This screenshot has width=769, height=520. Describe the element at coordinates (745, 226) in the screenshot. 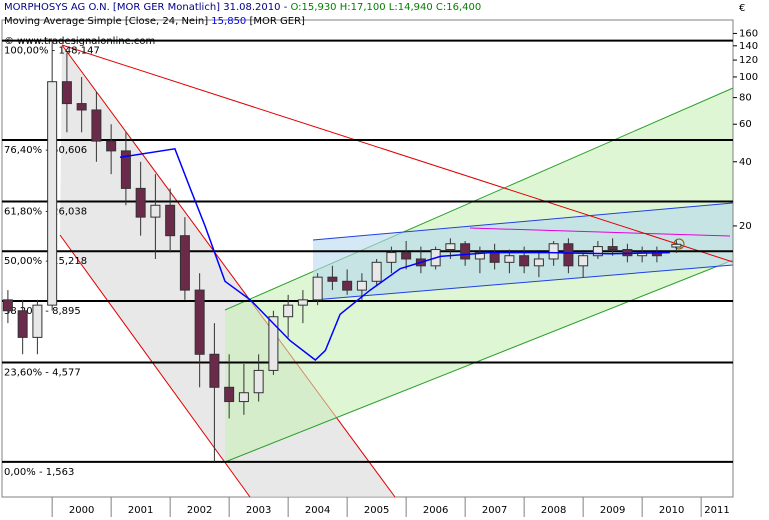

I see `y-tick-label: 20` at that location.